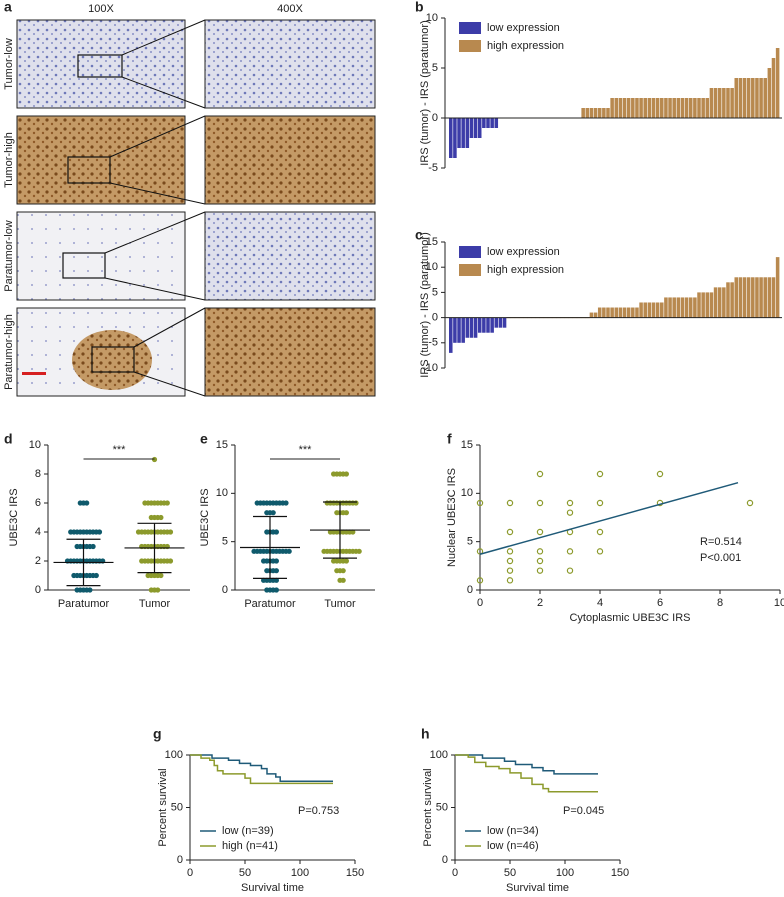  I want to click on scale-bar, so click(34, 373).